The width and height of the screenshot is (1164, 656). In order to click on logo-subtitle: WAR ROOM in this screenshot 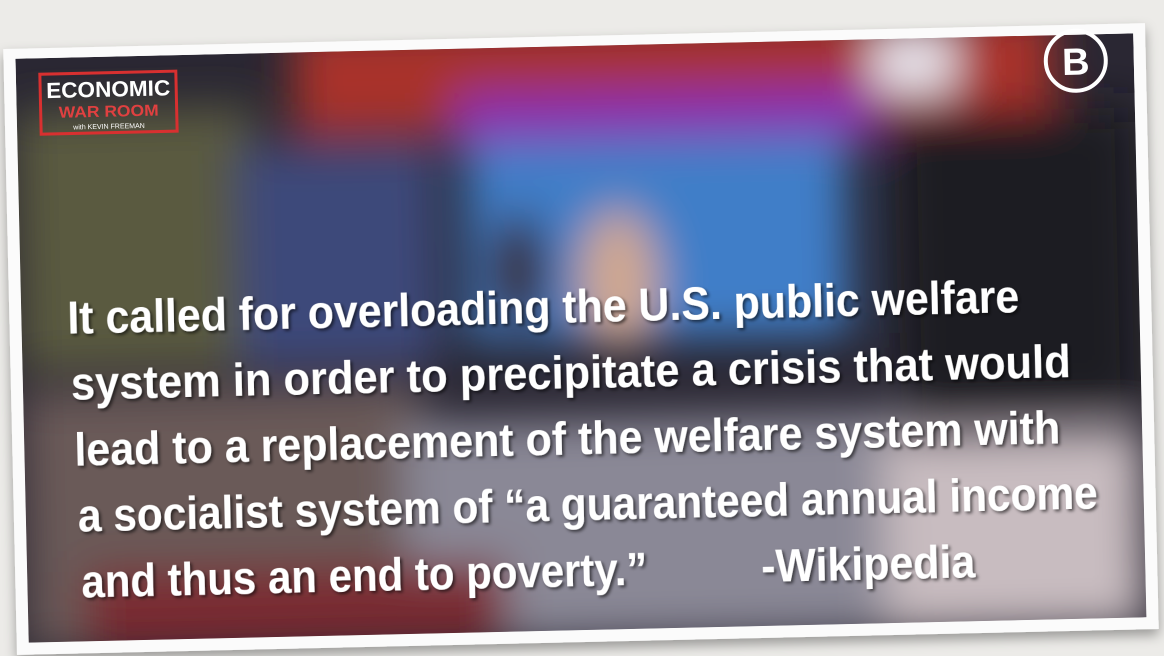, I will do `click(109, 112)`.